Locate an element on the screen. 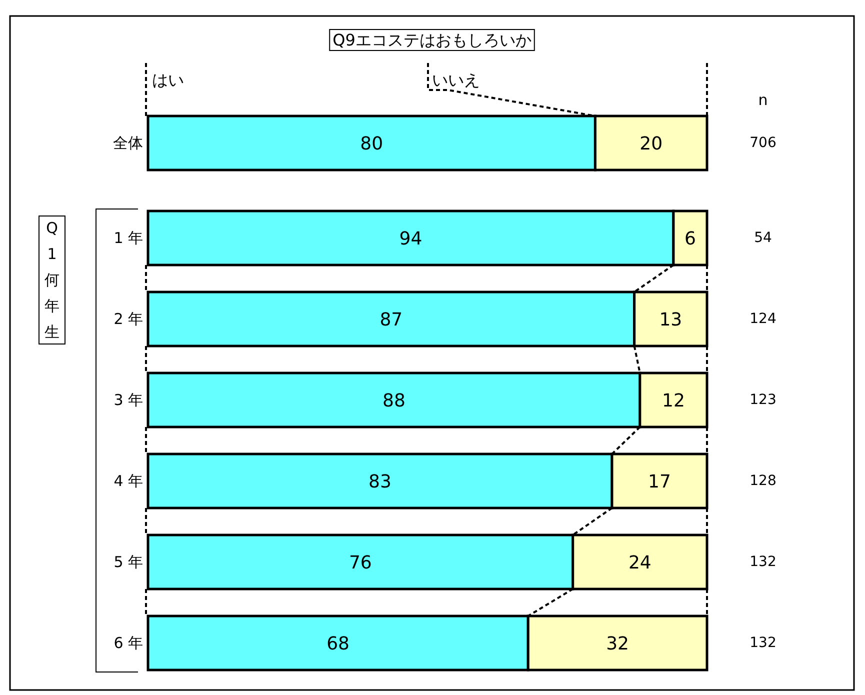  text: 706 is located at coordinates (763, 143).